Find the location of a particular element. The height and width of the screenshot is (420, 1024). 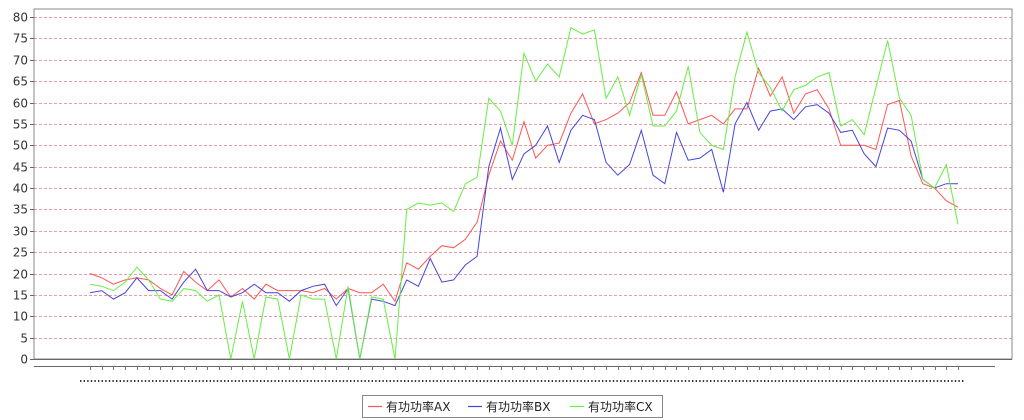

y-tick-label: 20 is located at coordinates (20, 275).